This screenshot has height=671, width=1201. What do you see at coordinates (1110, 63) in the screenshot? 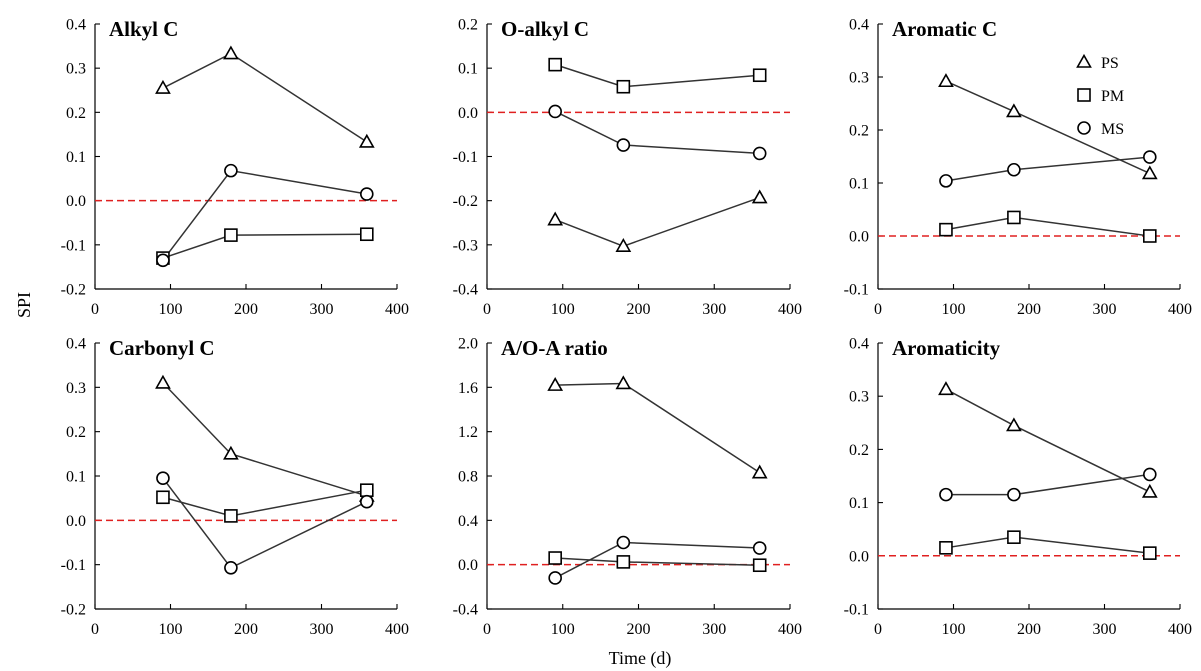
I see `legend-label-ps: PS` at bounding box center [1110, 63].